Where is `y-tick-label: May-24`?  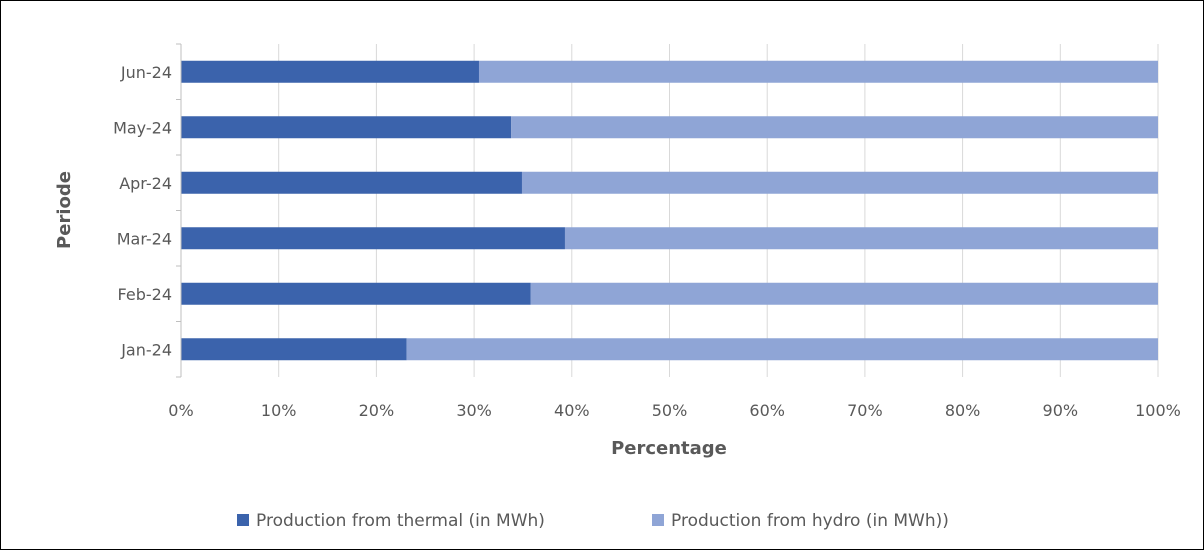 y-tick-label: May-24 is located at coordinates (142, 127).